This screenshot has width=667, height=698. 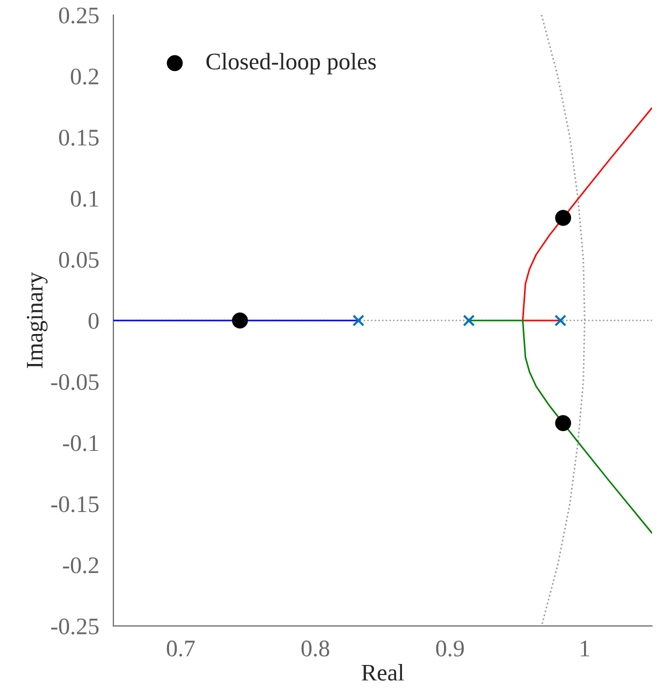 What do you see at coordinates (79, 260) in the screenshot?
I see `y-tick-label: 0.05` at bounding box center [79, 260].